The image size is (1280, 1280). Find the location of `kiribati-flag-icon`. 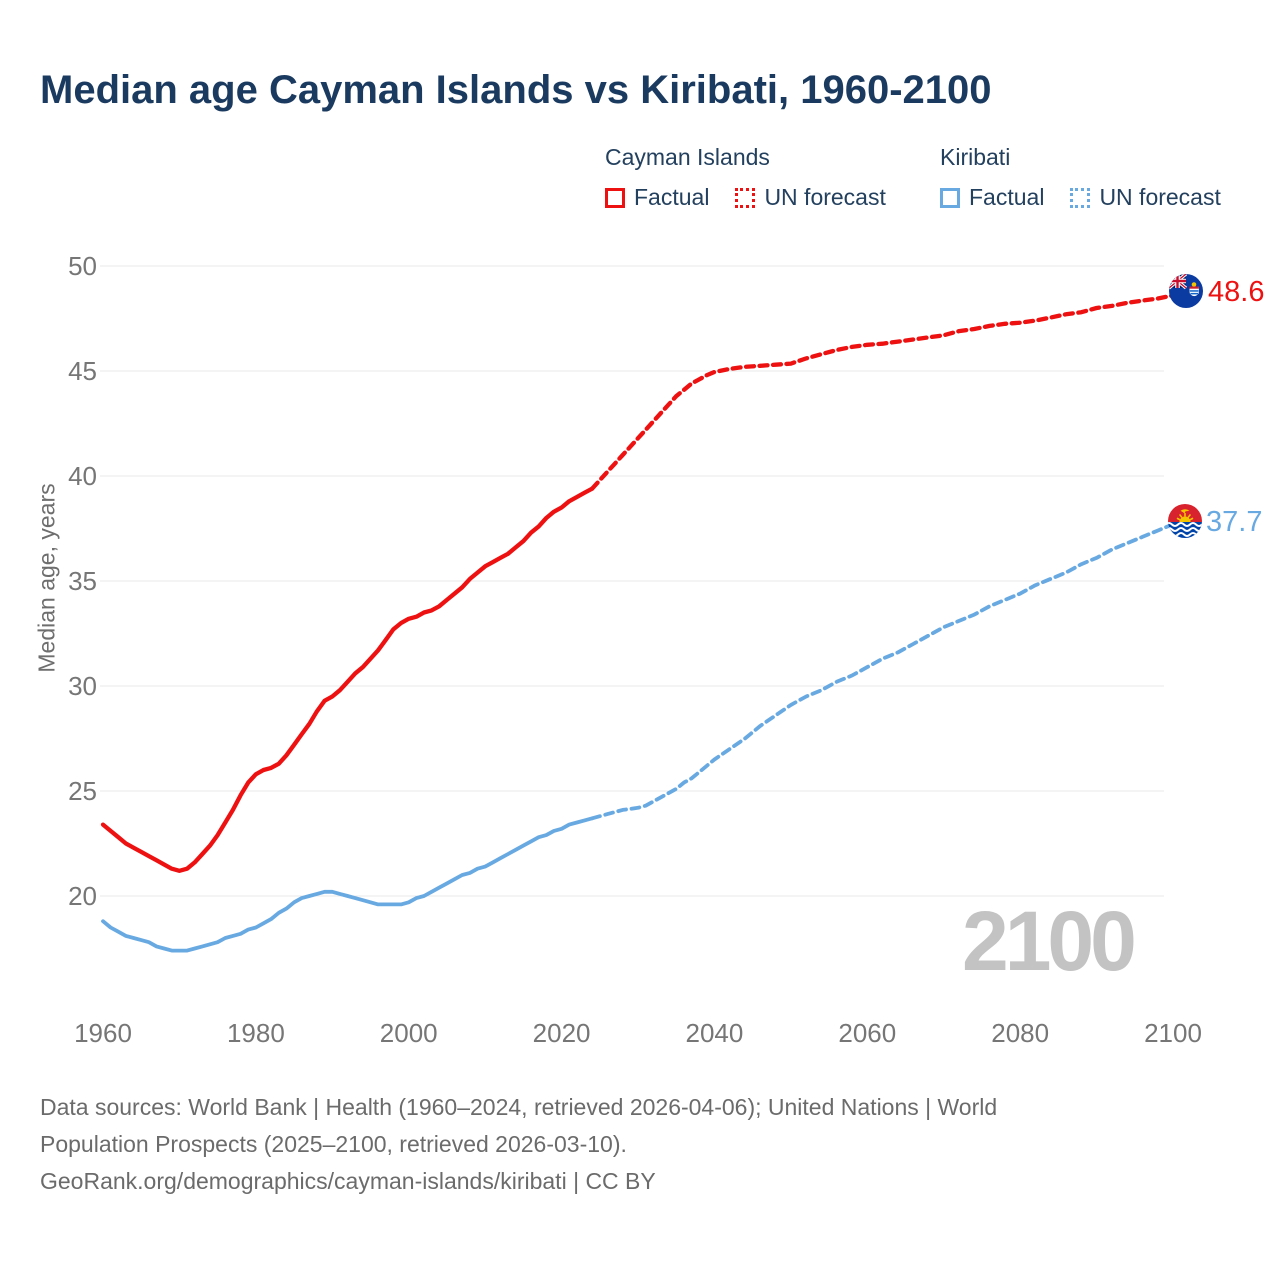

kiribati-flag-icon is located at coordinates (1185, 521).